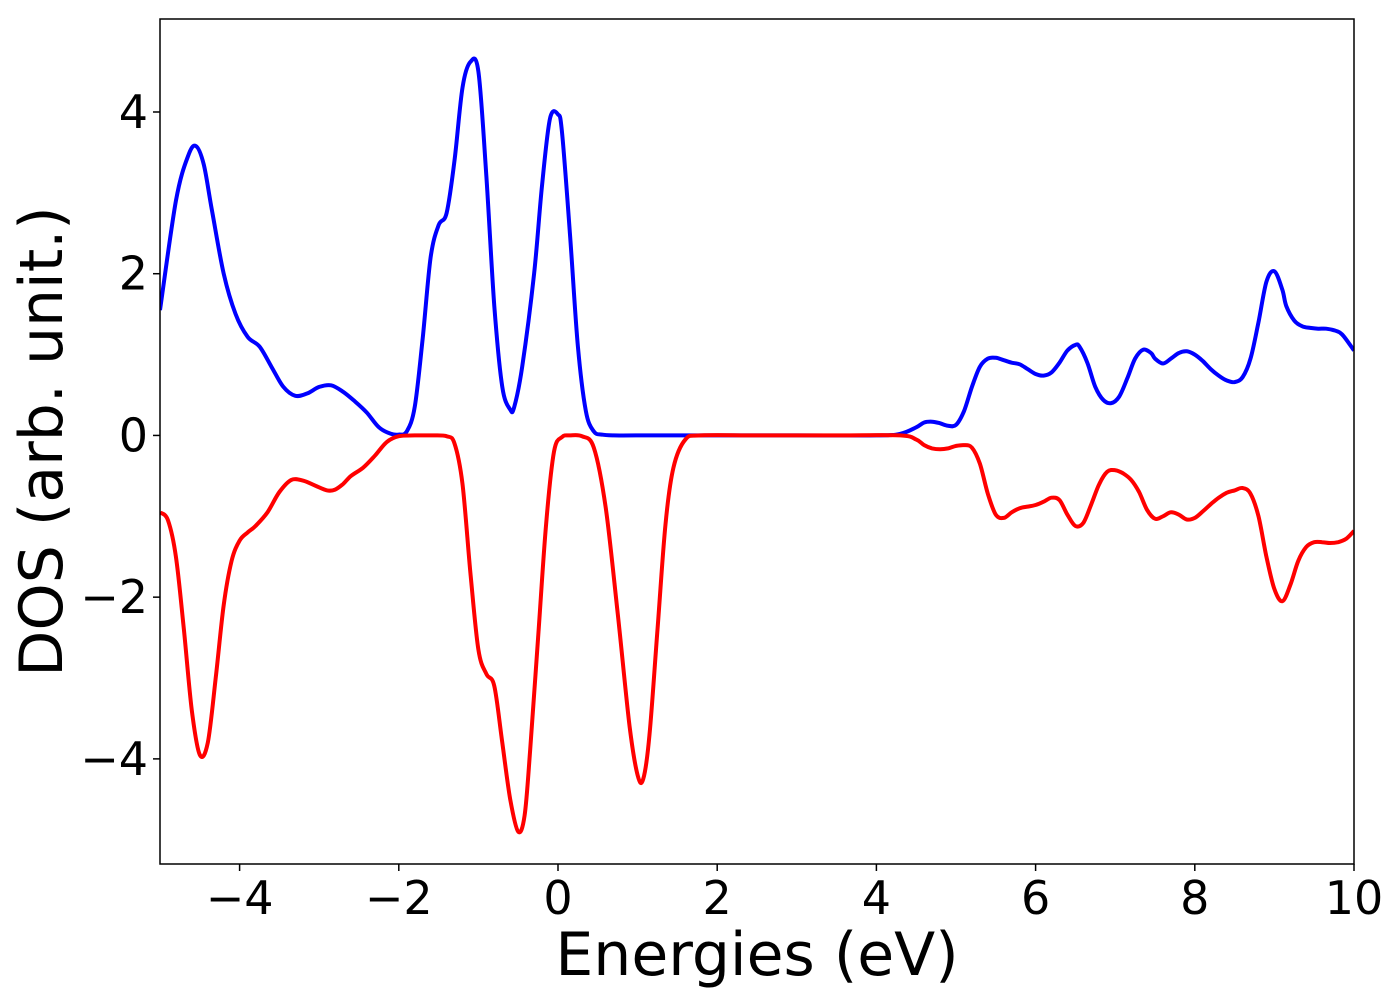 The height and width of the screenshot is (1000, 1400). What do you see at coordinates (114, 597) in the screenshot?
I see `y-tick-label: −2` at bounding box center [114, 597].